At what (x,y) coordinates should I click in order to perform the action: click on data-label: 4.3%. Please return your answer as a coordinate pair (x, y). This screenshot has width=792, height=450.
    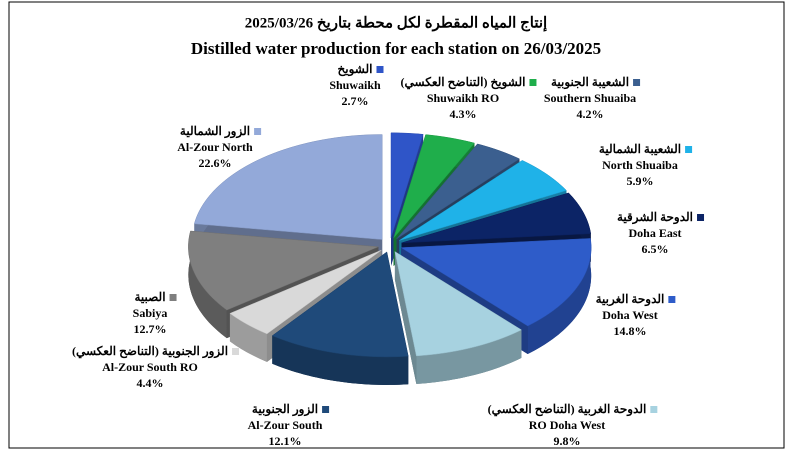
    Looking at the image, I should click on (463, 114).